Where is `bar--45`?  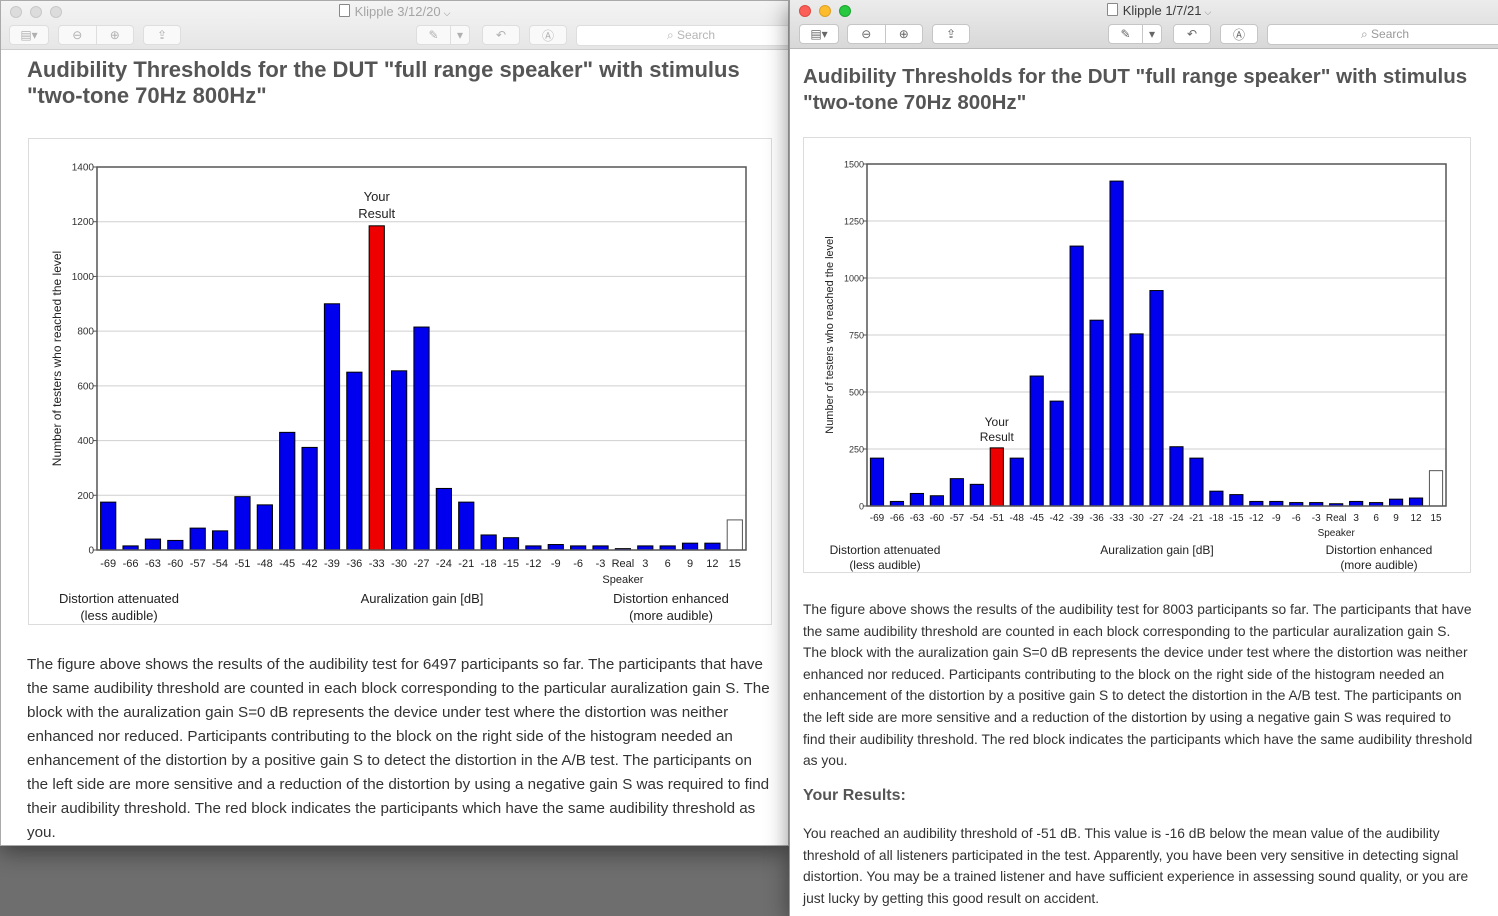
bar--45 is located at coordinates (287, 491).